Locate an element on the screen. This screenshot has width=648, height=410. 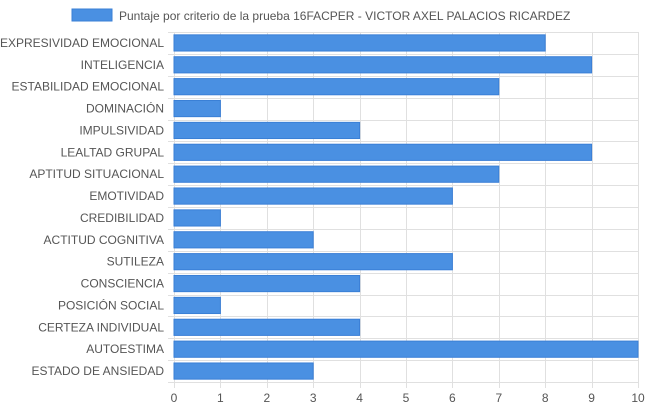
category-label: IMPULSIVIDAD is located at coordinates (121, 130).